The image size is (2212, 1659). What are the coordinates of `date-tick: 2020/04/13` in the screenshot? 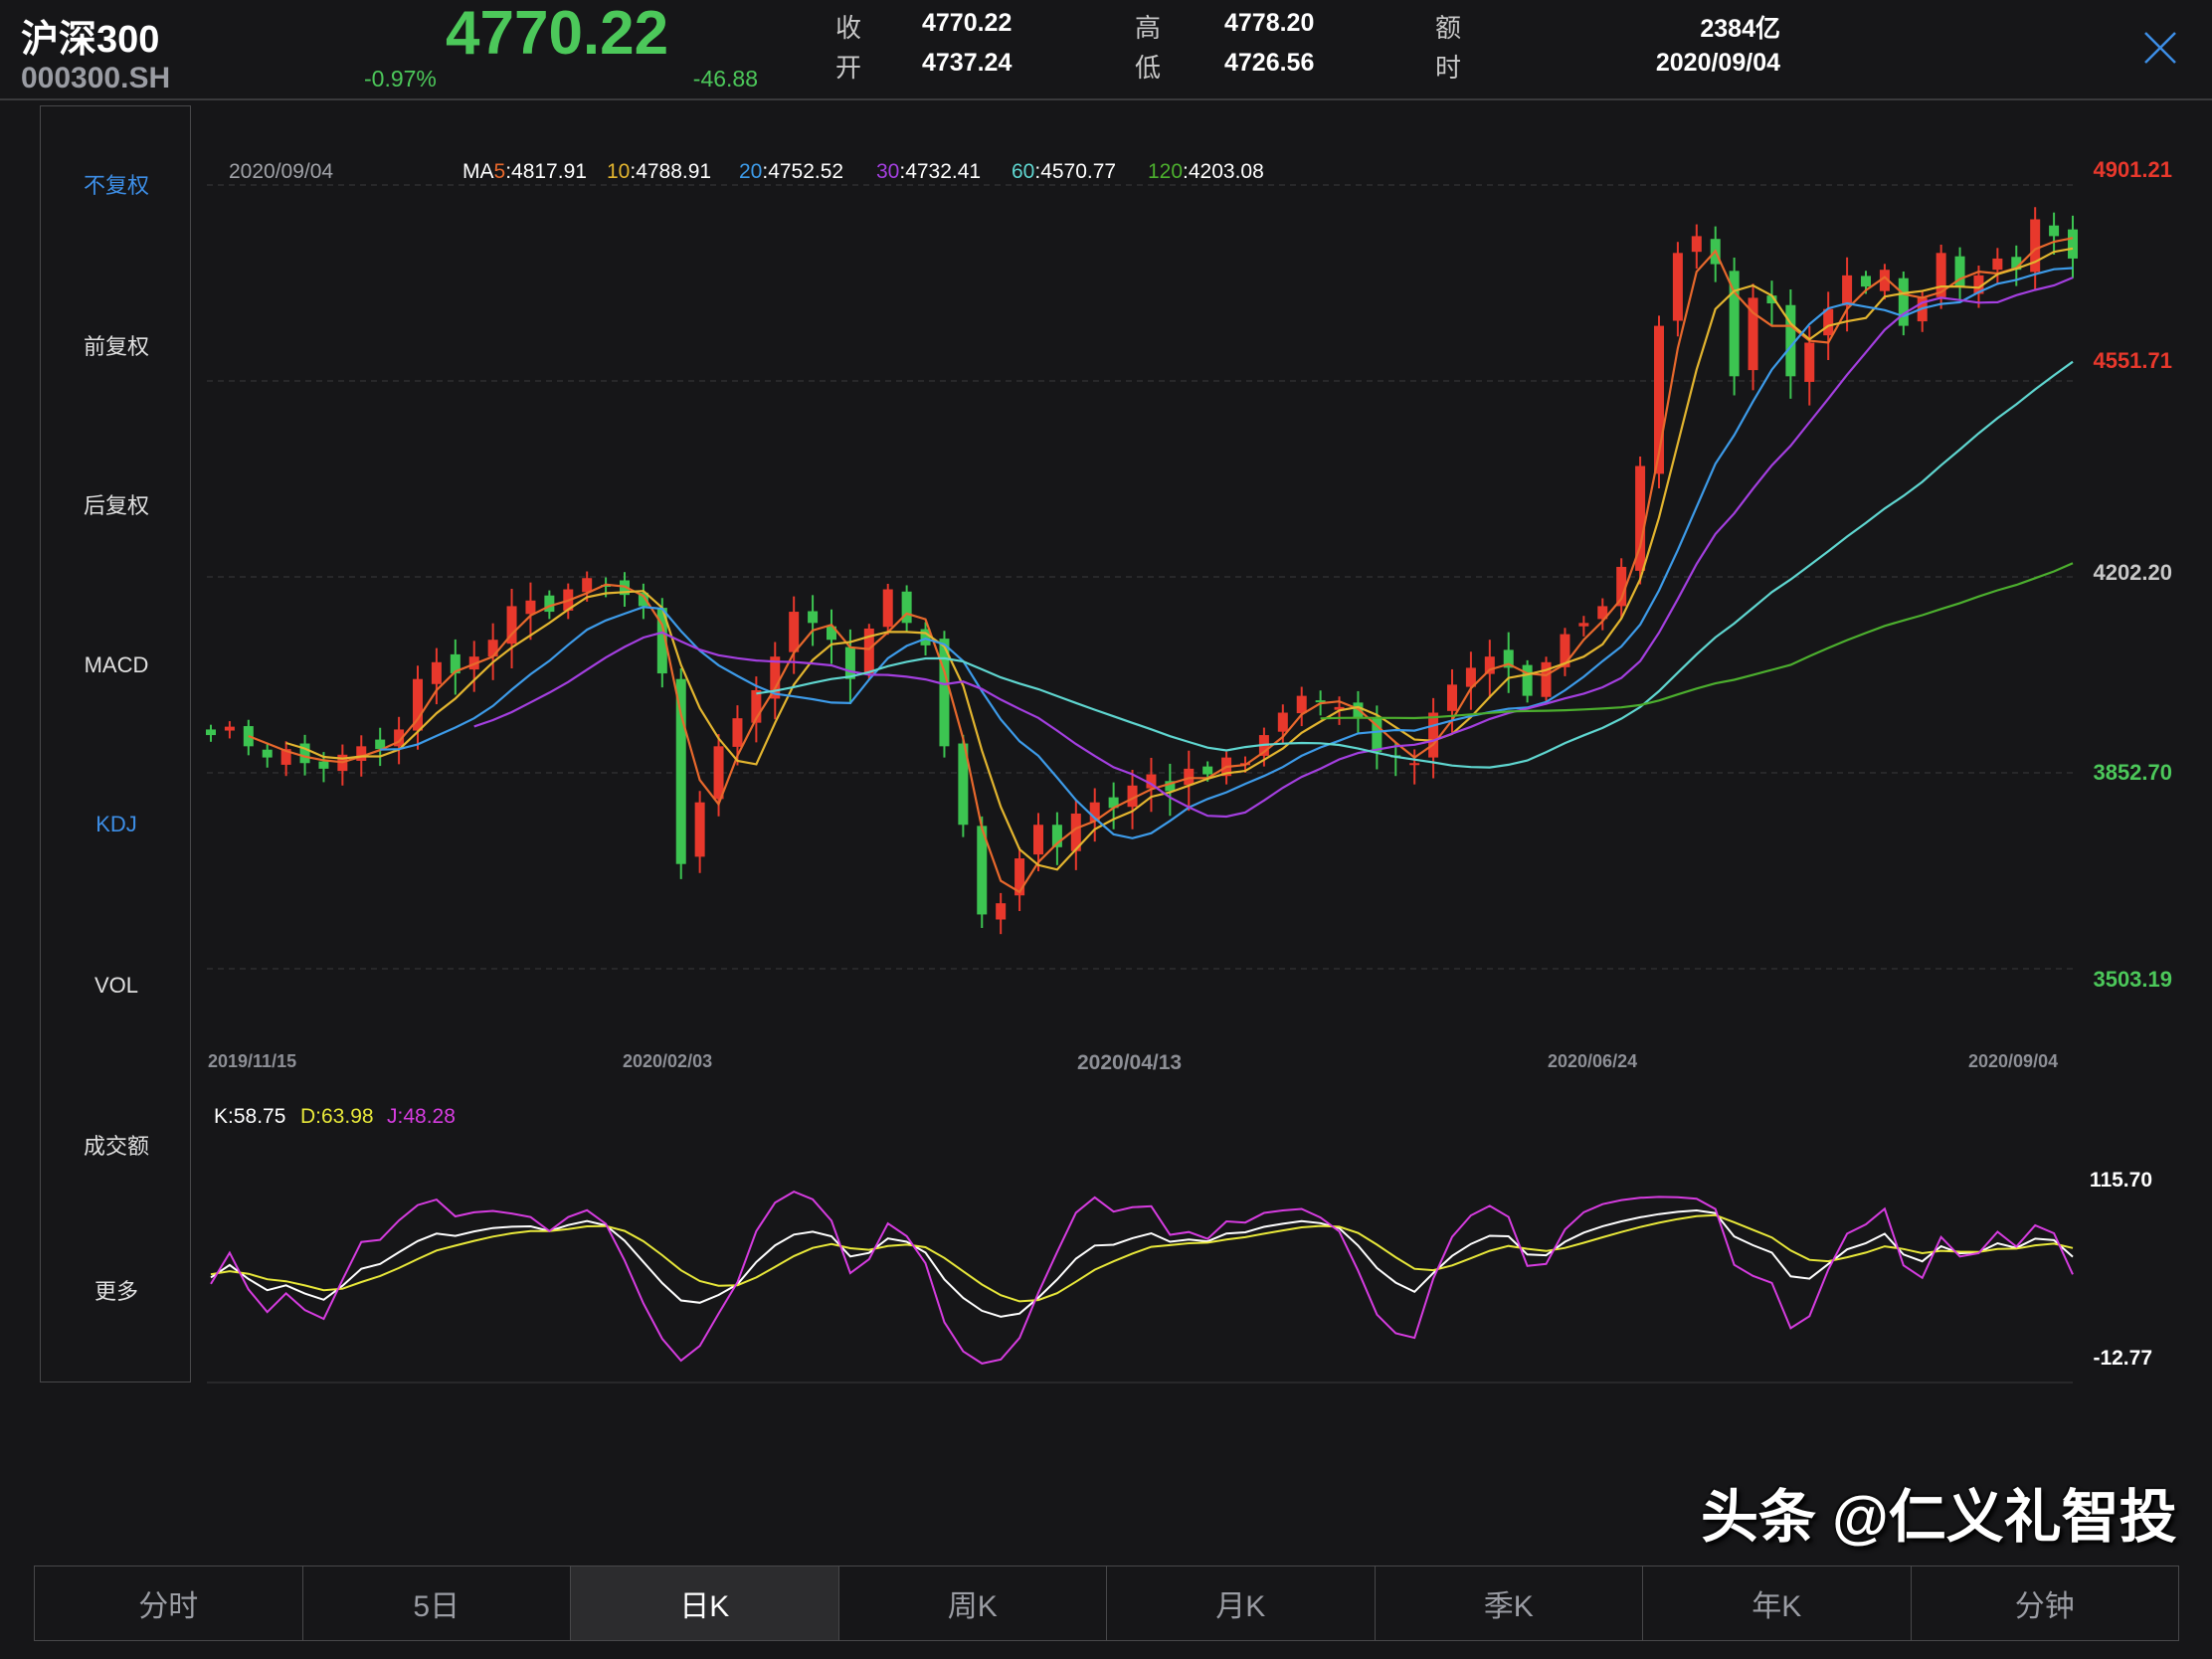 It's located at (1130, 1062).